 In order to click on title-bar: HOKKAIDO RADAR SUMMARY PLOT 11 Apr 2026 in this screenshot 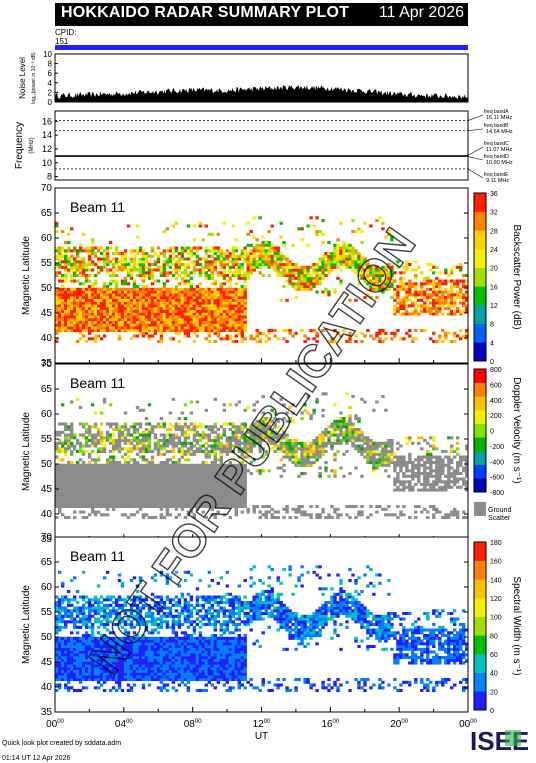, I will do `click(261, 14)`.